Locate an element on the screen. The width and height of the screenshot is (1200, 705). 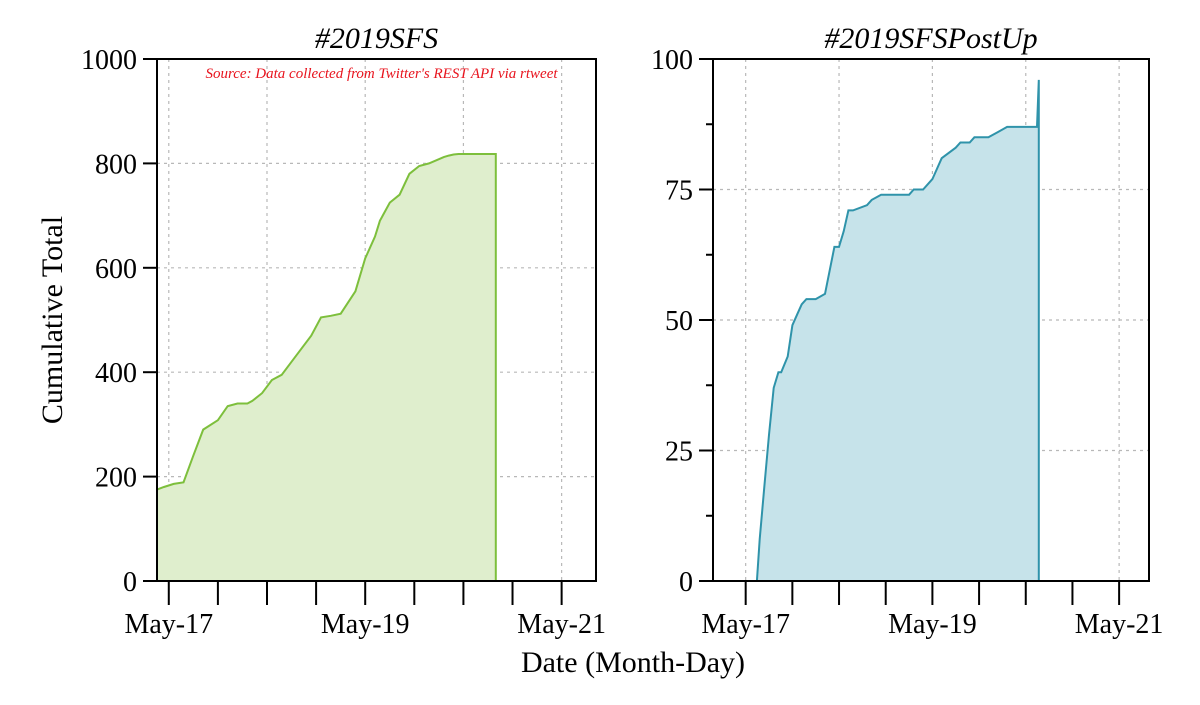
y-tick-label: 1000 is located at coordinates (109, 60).